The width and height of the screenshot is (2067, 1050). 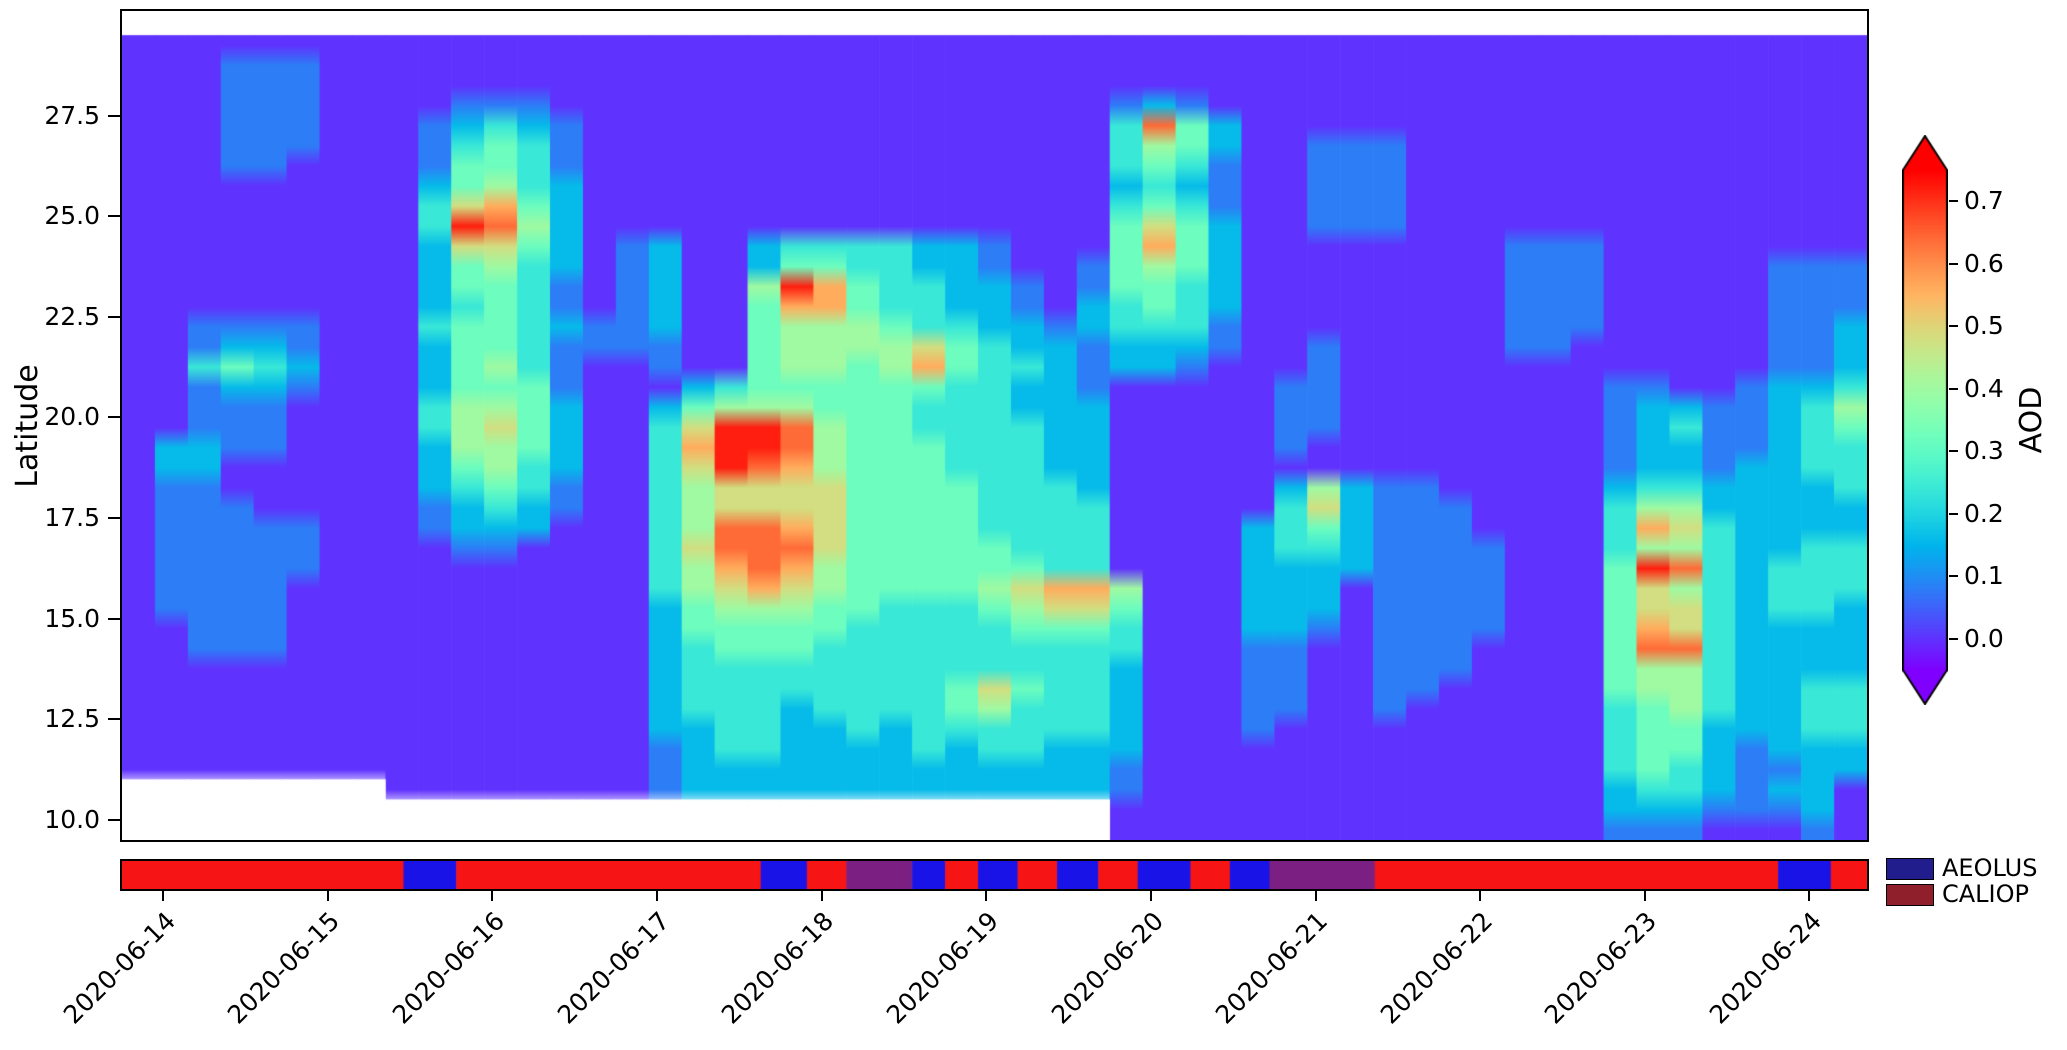 What do you see at coordinates (72, 518) in the screenshot?
I see `y-tick-label: 17.5` at bounding box center [72, 518].